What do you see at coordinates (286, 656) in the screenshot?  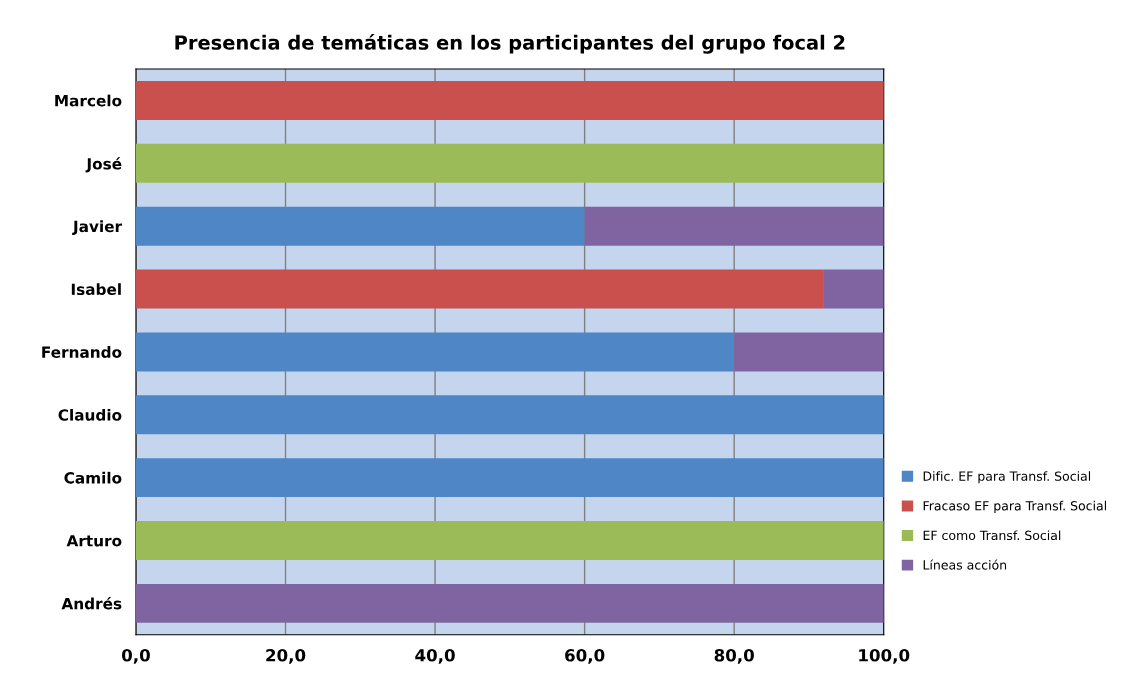 I see `x-tick-label: 20,0` at bounding box center [286, 656].